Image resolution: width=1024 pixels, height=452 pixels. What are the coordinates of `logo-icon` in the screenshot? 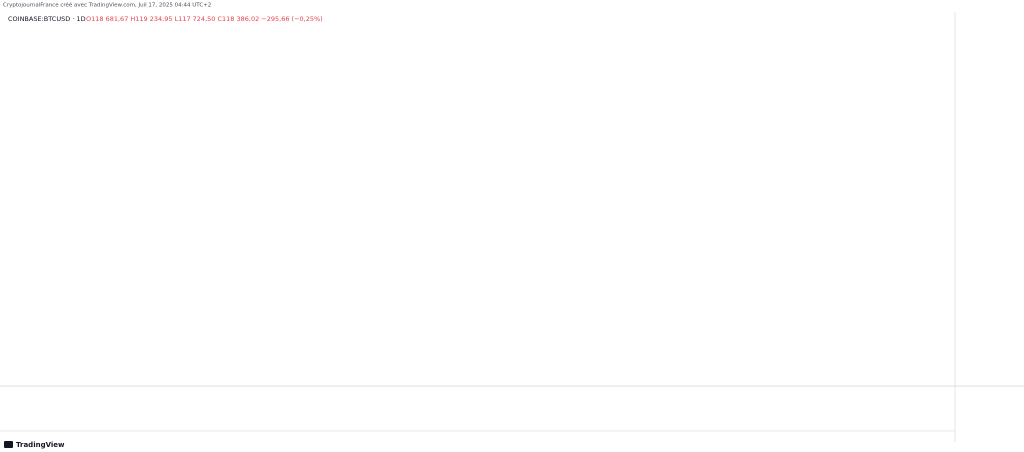 It's located at (8, 444).